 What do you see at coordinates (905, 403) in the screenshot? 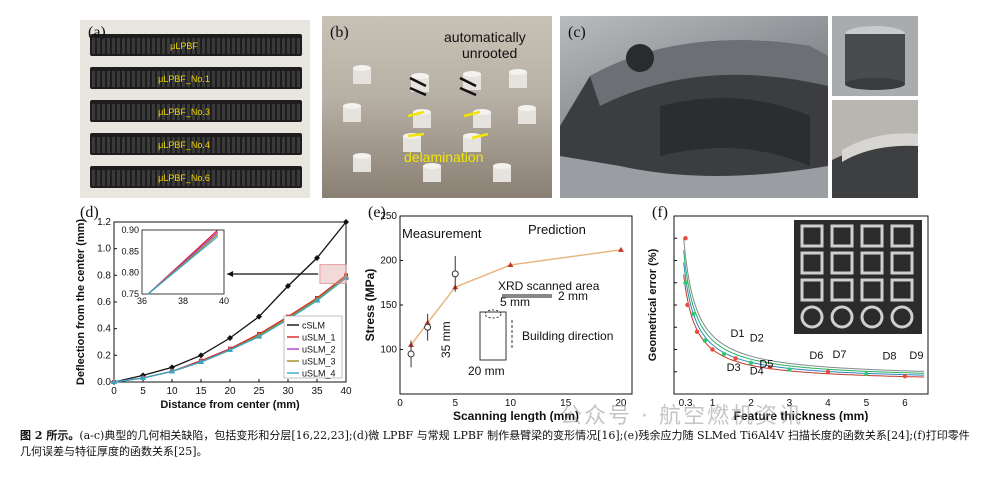
I see `chart-f-xtick-label: 6` at bounding box center [905, 403].